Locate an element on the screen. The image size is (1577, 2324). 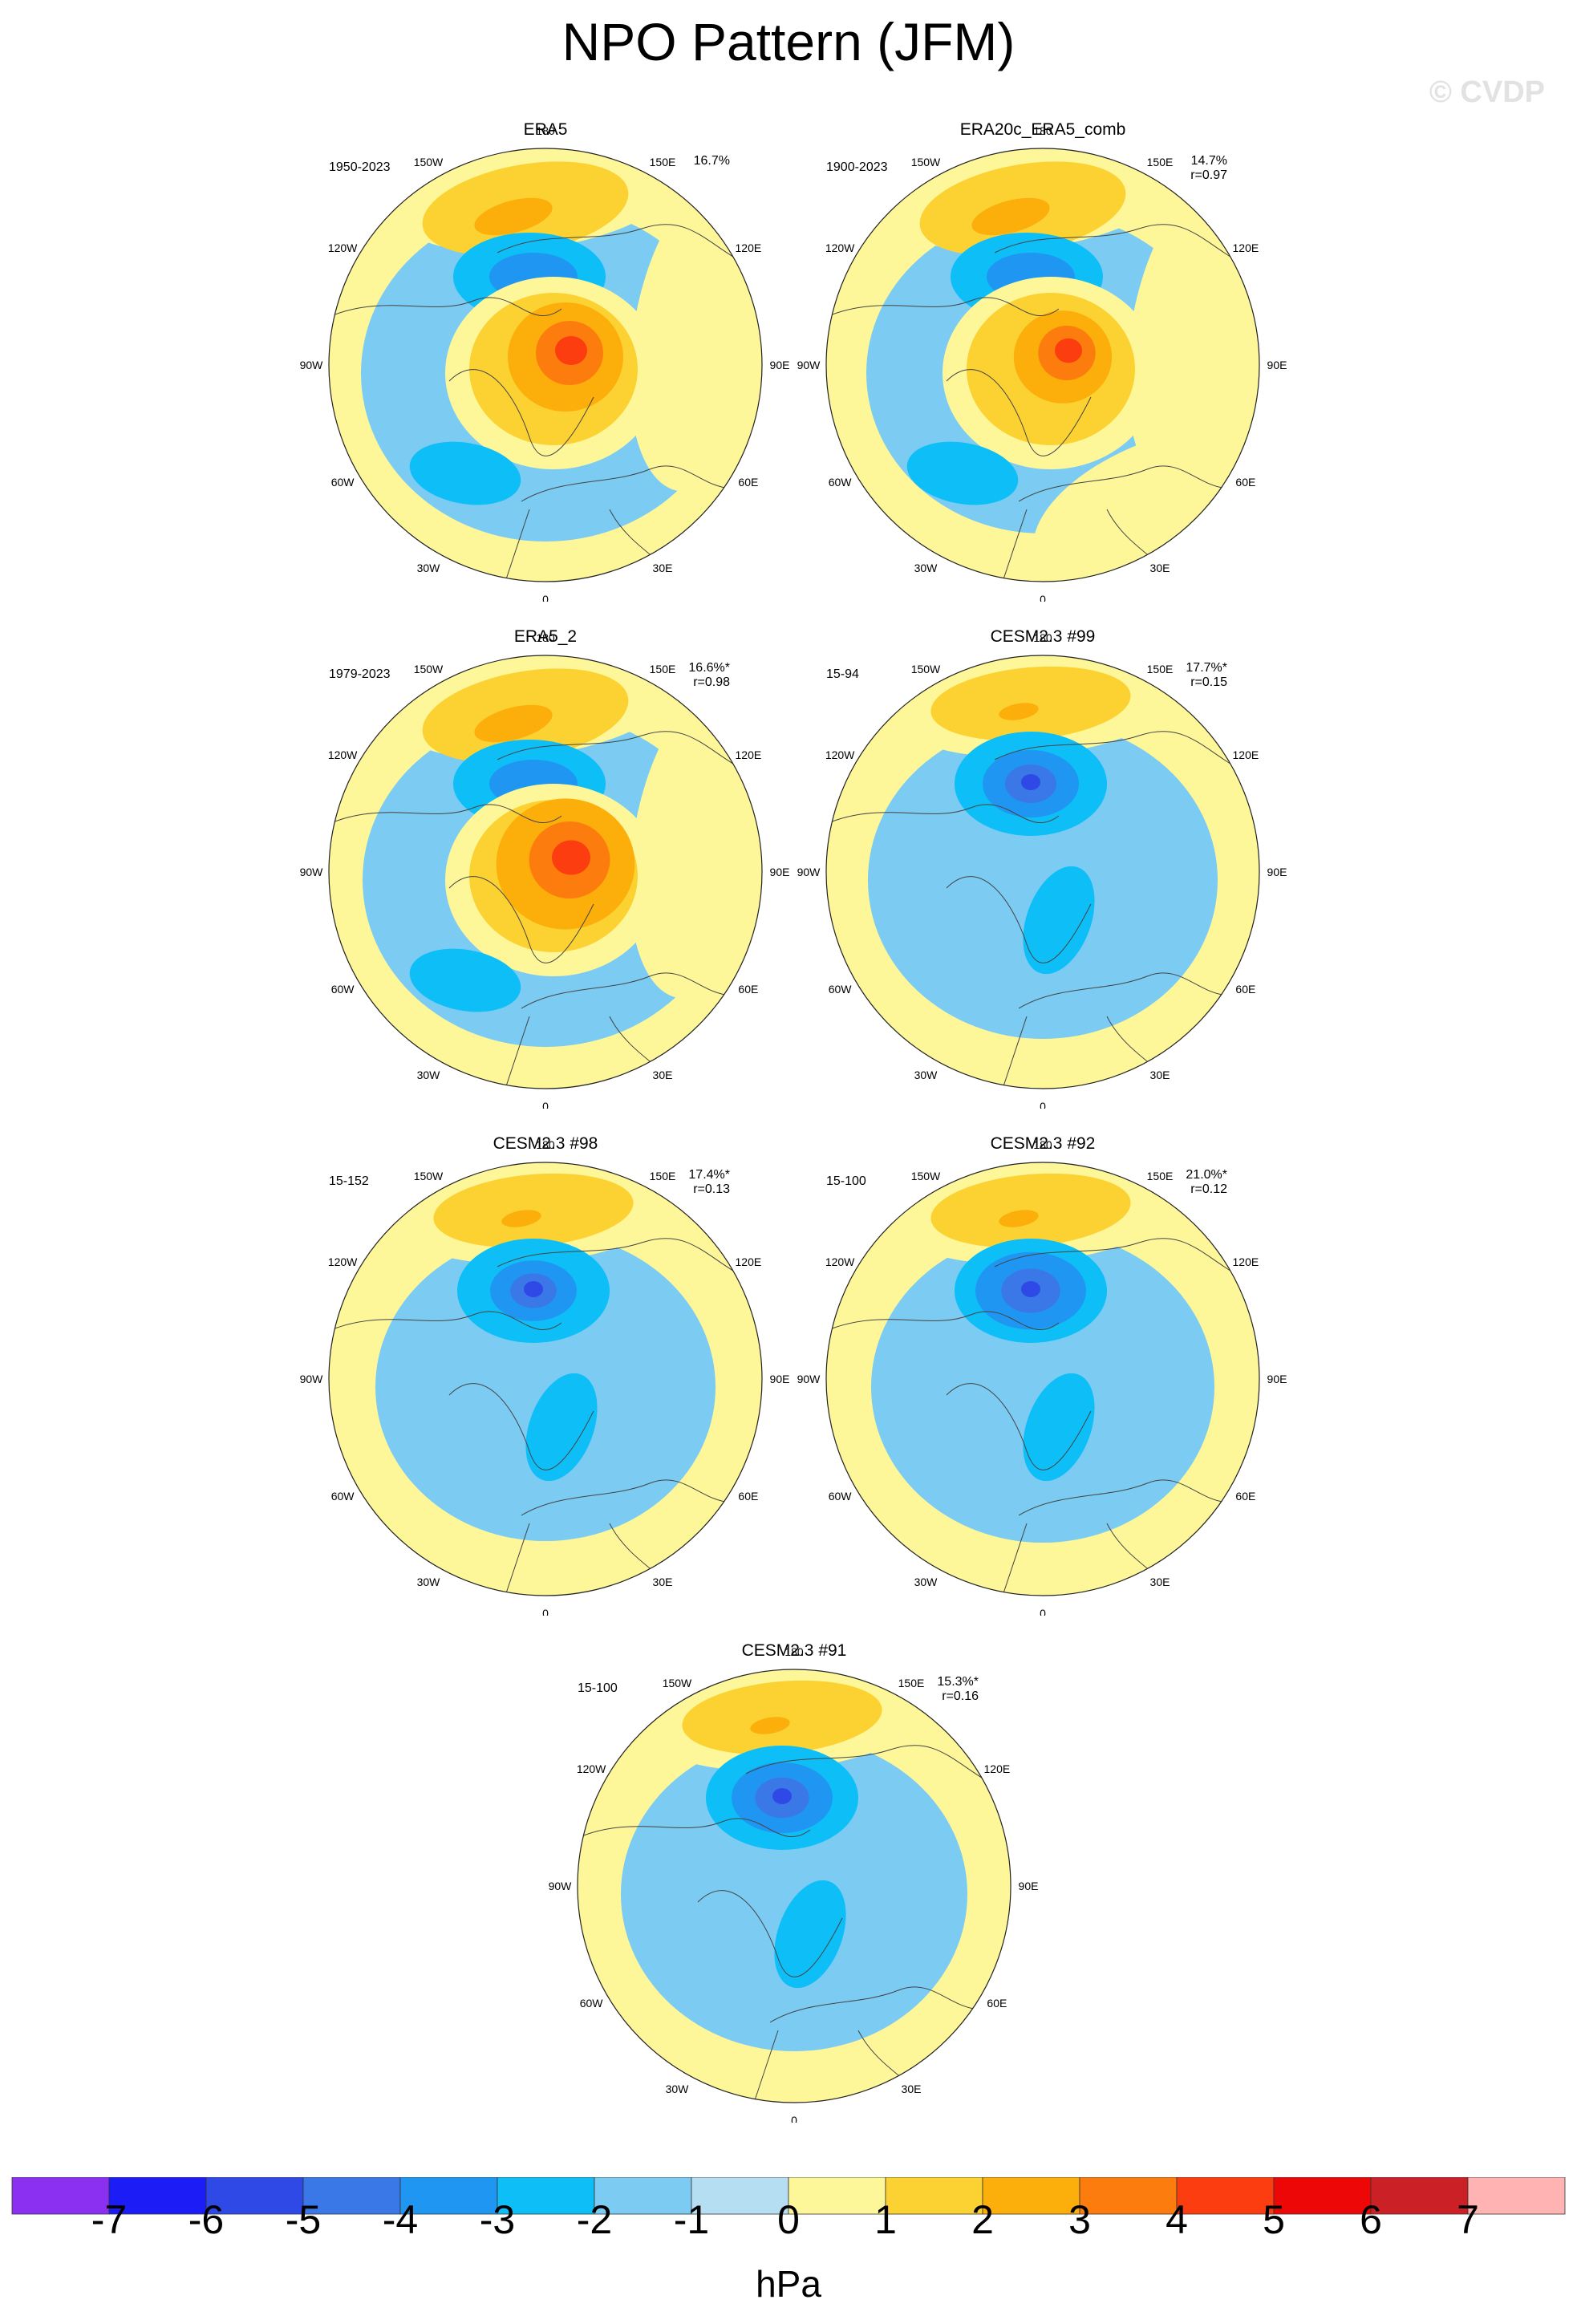
pattern-correlation: r=0.12 is located at coordinates (1208, 1189).